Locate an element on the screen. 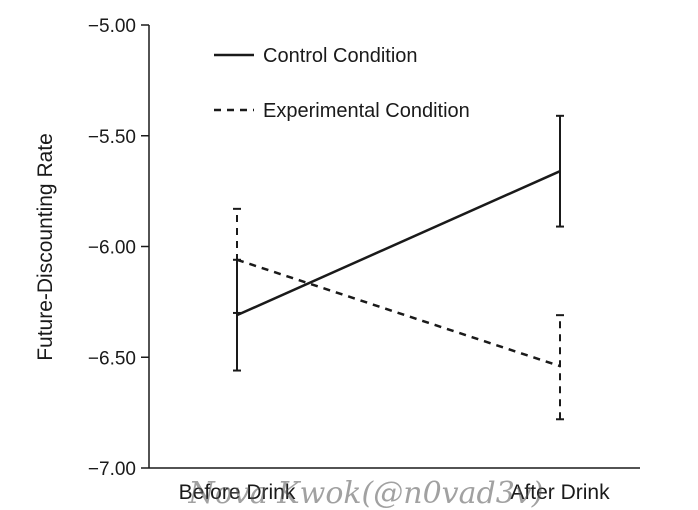  y-axis-title: Future-Discounting Rate is located at coordinates (45, 247).